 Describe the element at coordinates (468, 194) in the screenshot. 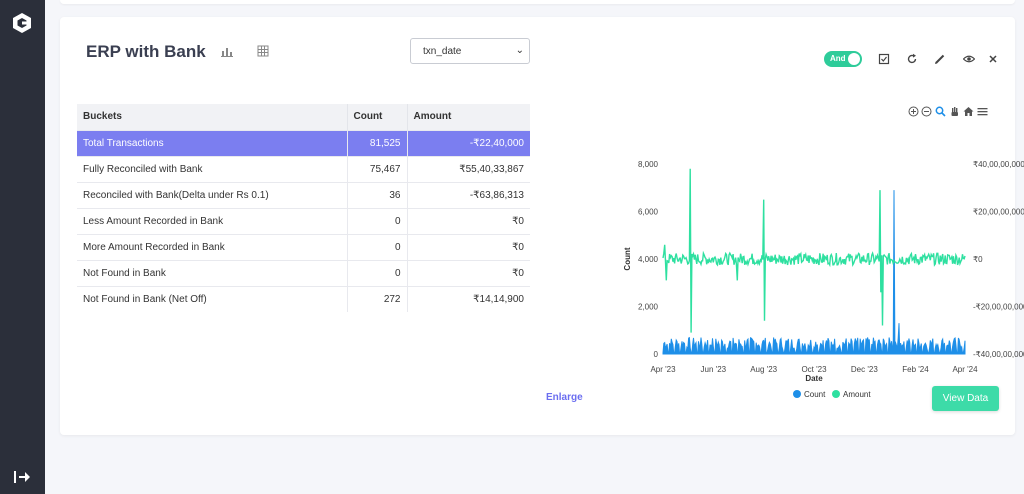

I see `amount-cell: -₹63,86,313` at that location.